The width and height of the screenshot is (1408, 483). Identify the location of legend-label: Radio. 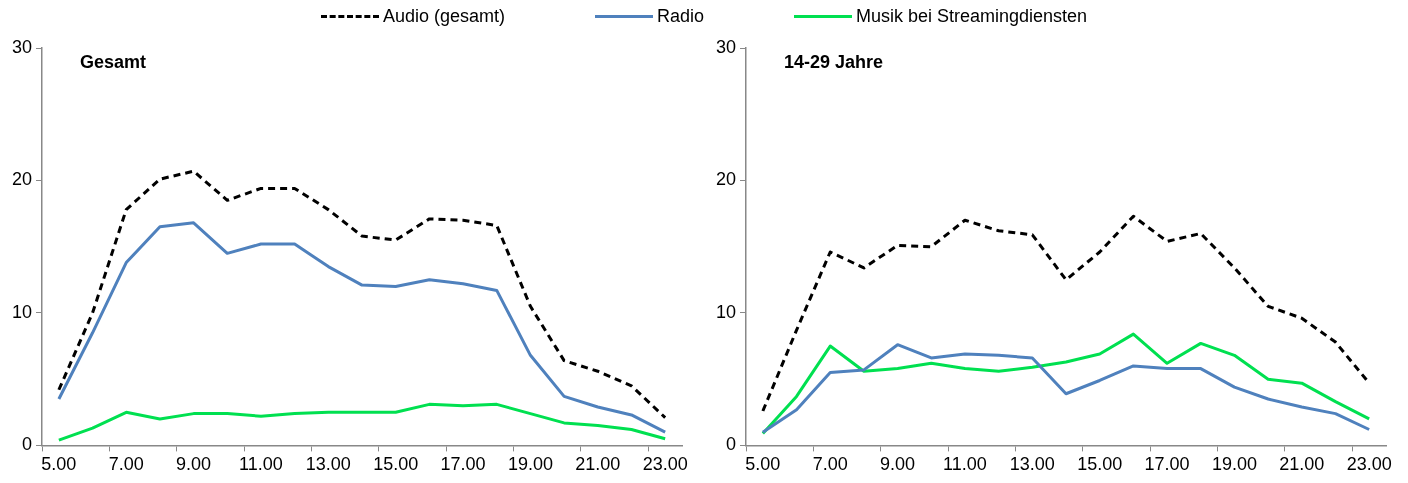
(680, 16).